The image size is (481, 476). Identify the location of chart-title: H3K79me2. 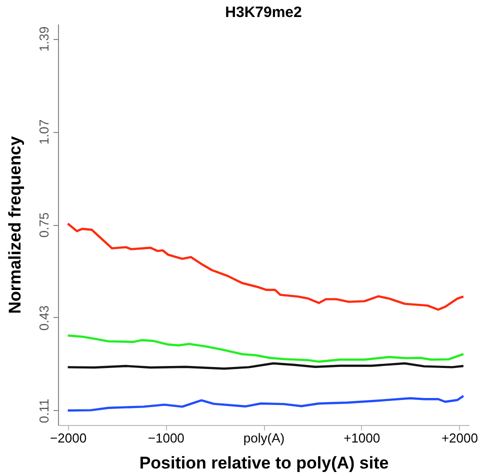
(263, 12).